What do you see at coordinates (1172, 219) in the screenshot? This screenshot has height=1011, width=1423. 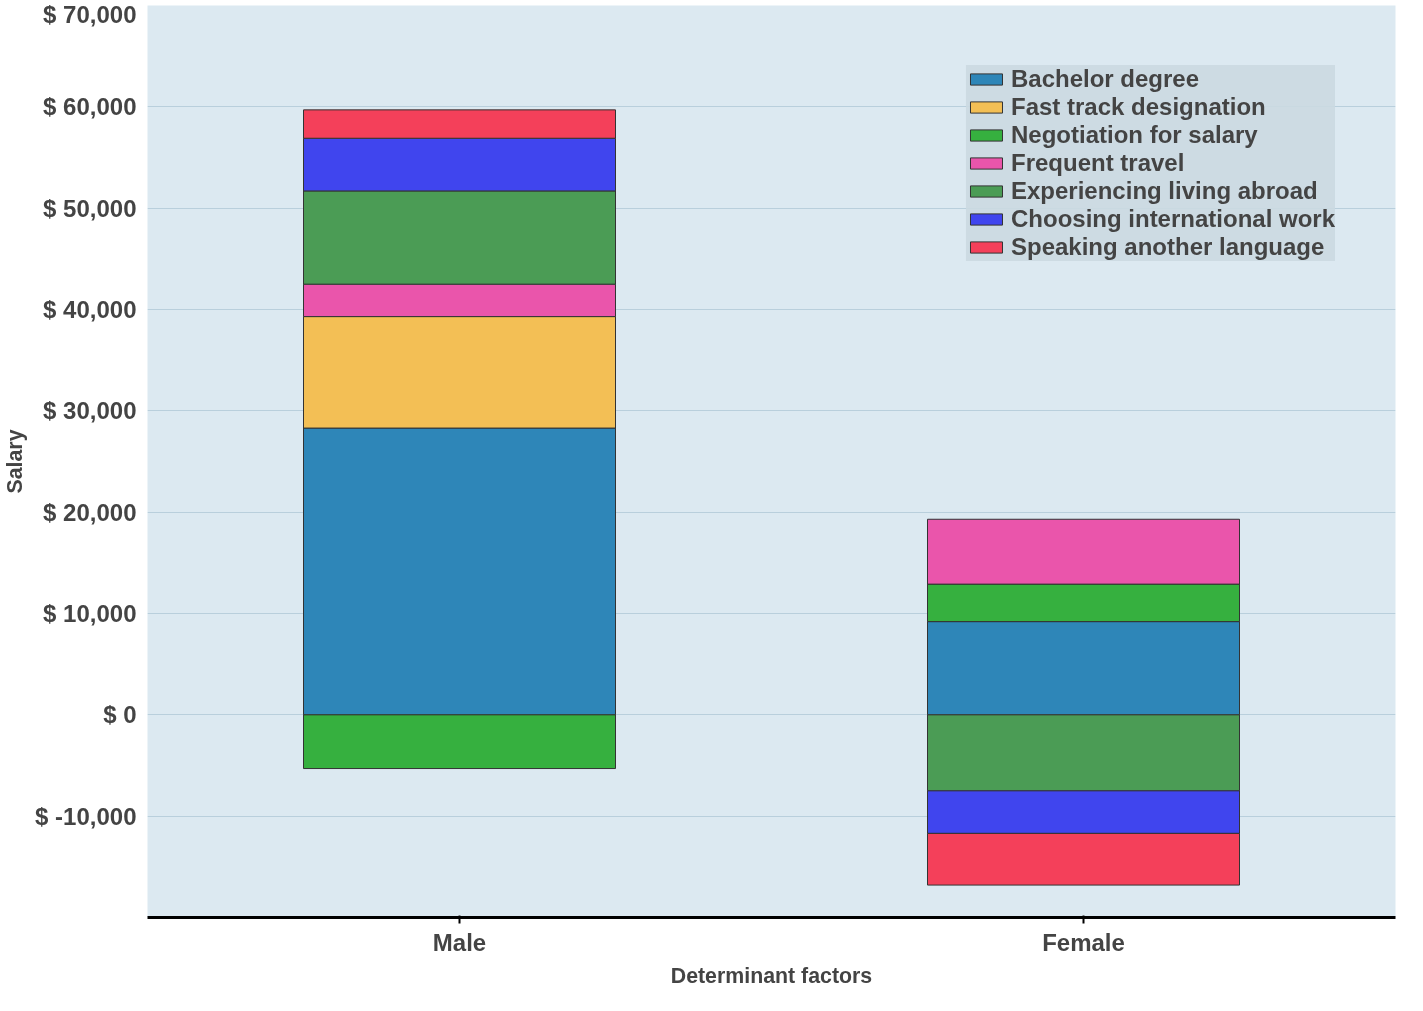 I see `legend-label: Choosing international work` at bounding box center [1172, 219].